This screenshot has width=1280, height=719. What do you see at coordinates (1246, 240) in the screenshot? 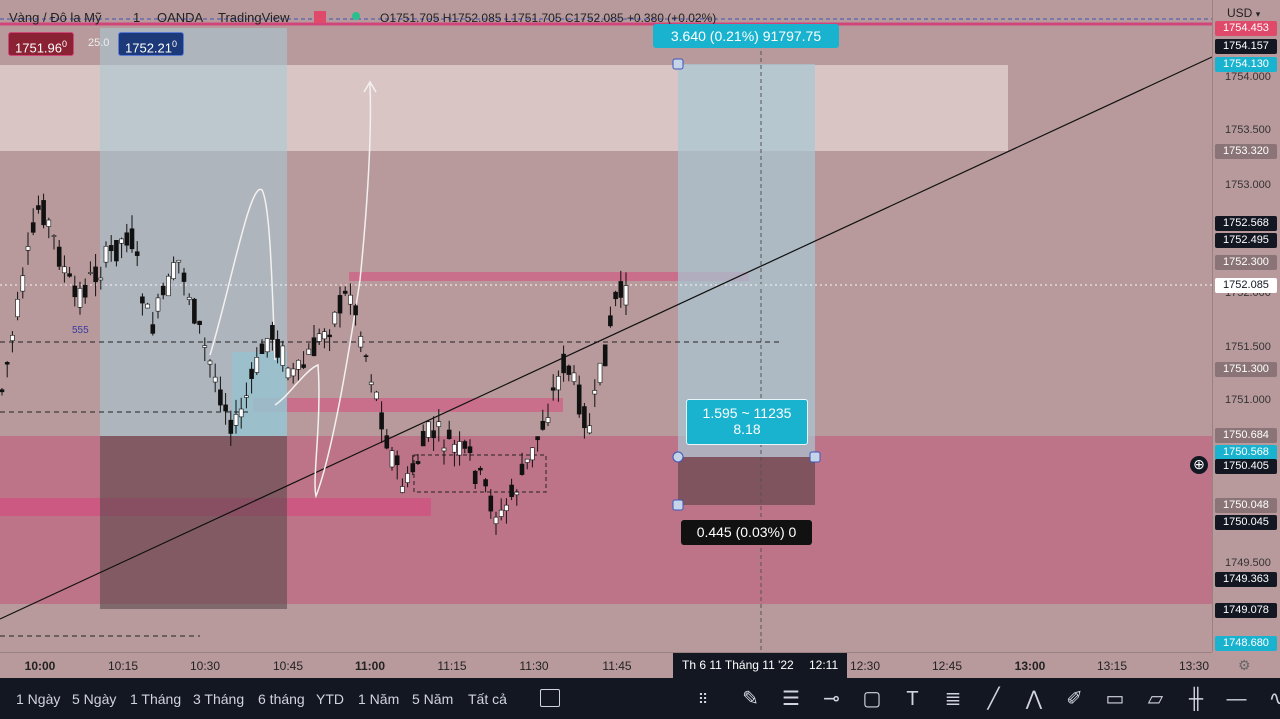
I see `price-label: 1752.495` at bounding box center [1246, 240].